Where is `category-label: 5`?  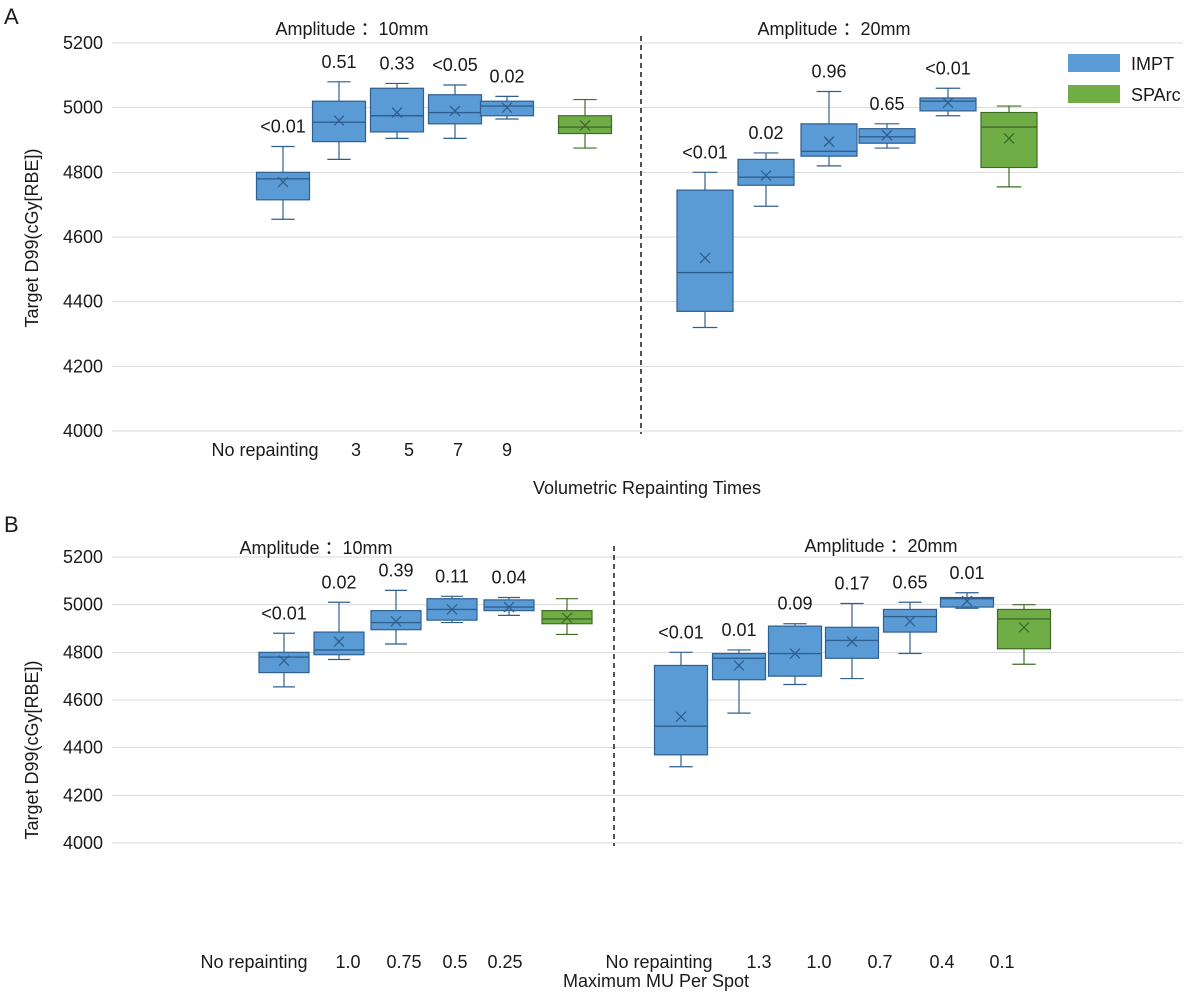
category-label: 5 is located at coordinates (409, 450).